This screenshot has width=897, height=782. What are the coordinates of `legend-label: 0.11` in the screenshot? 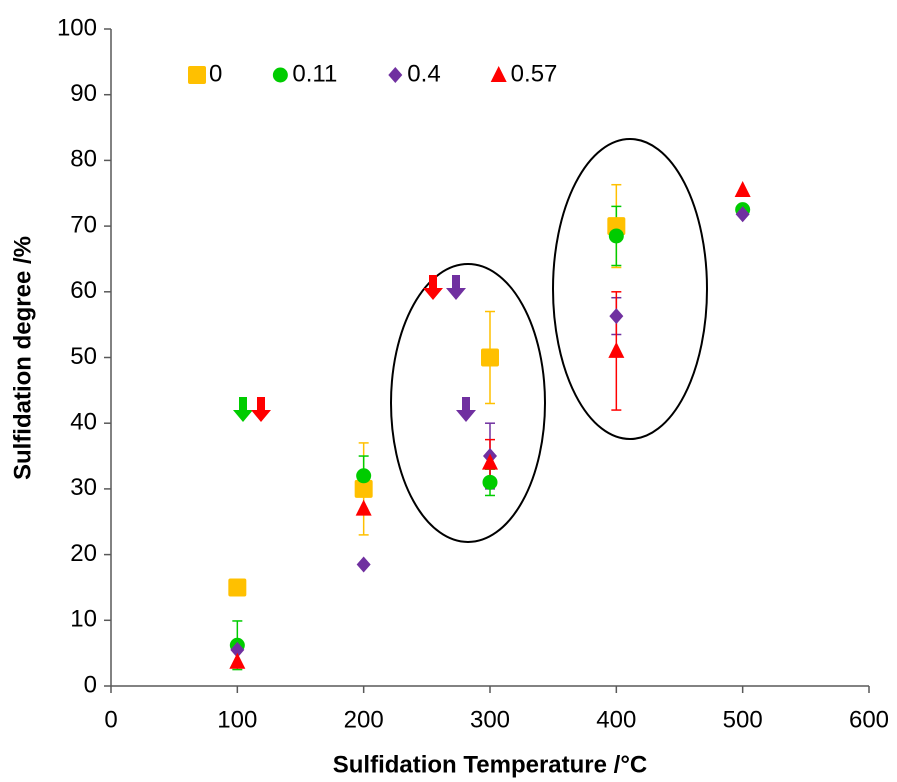 It's located at (314, 73).